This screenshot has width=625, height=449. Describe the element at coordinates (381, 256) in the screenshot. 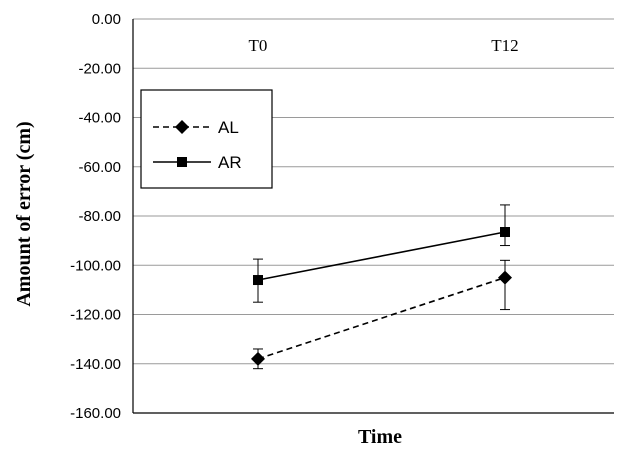

I see `series-line-ar` at that location.